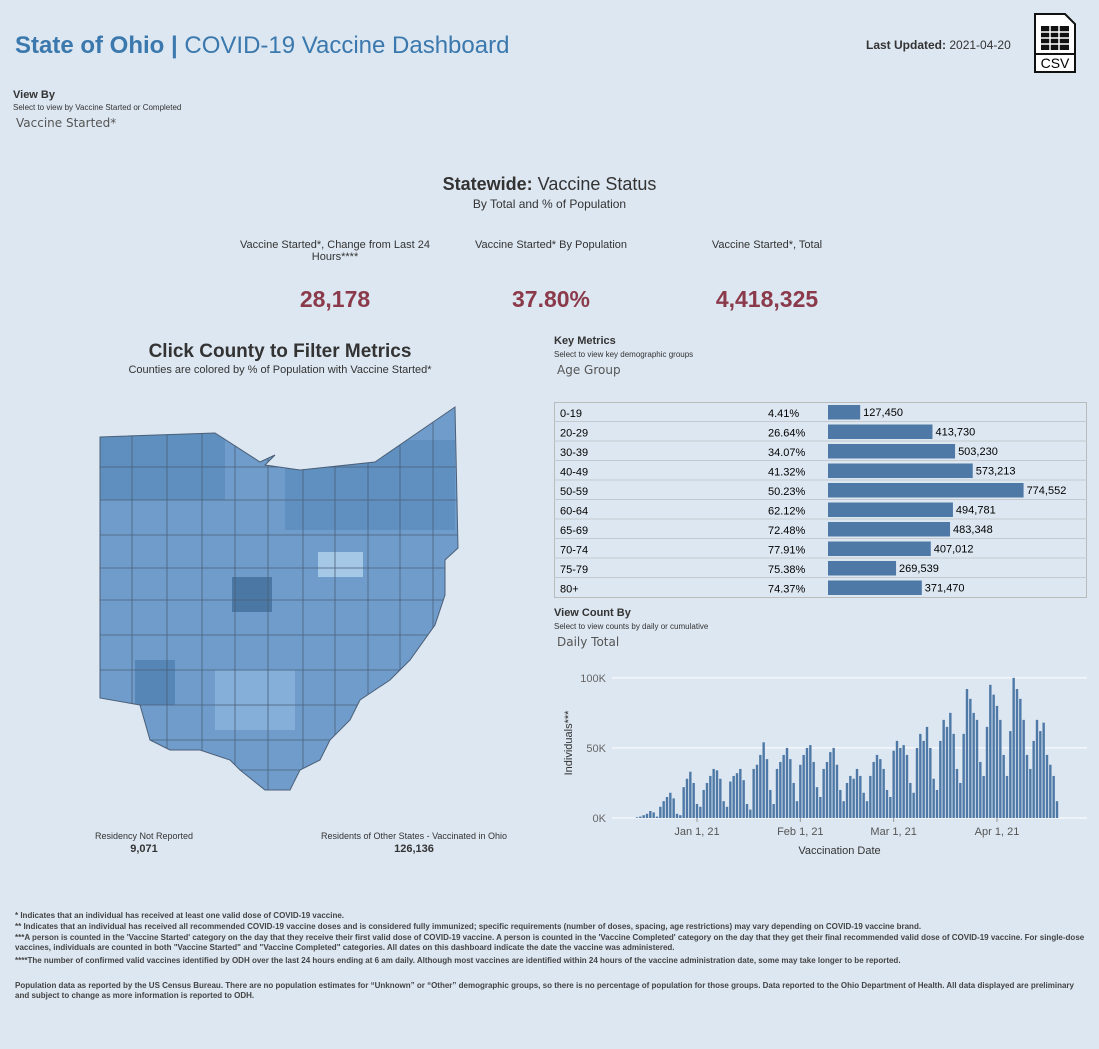 This screenshot has width=1099, height=1049. I want to click on bar-value-label: 407,012, so click(954, 549).